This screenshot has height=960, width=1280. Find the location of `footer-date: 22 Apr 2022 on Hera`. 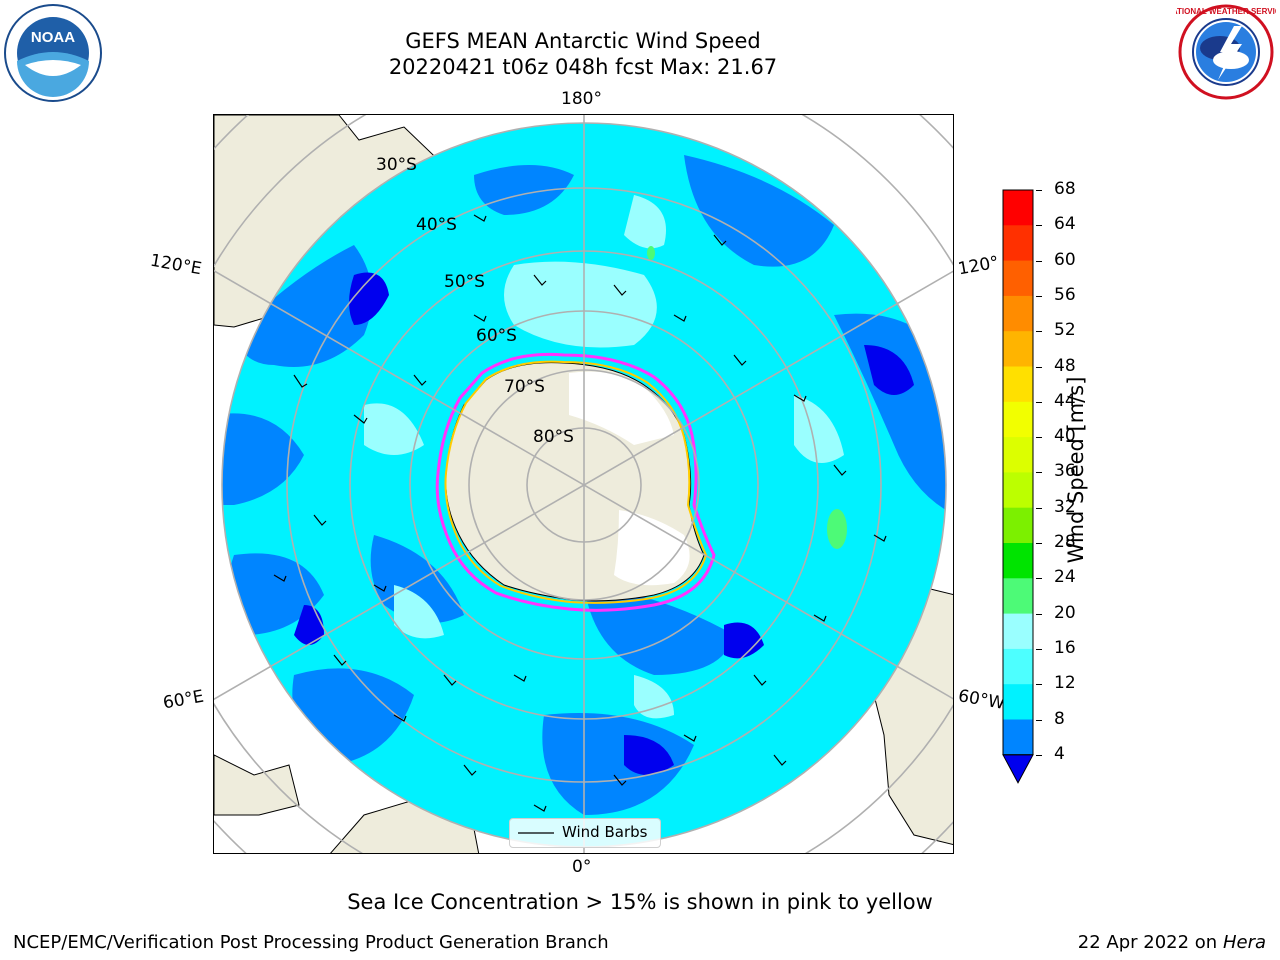

footer-date: 22 Apr 2022 on Hera is located at coordinates (1172, 942).